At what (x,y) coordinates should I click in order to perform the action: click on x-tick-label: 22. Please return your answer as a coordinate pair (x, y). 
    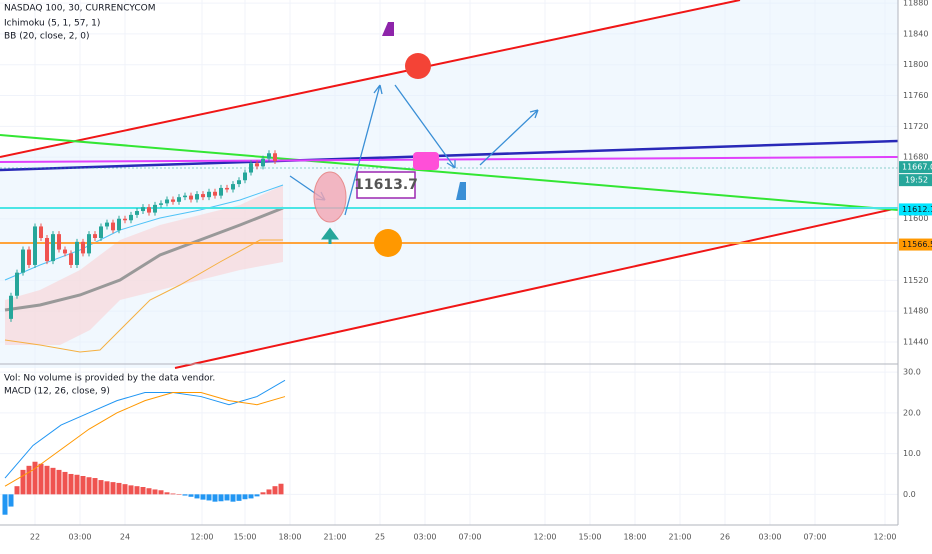
    Looking at the image, I should click on (35, 537).